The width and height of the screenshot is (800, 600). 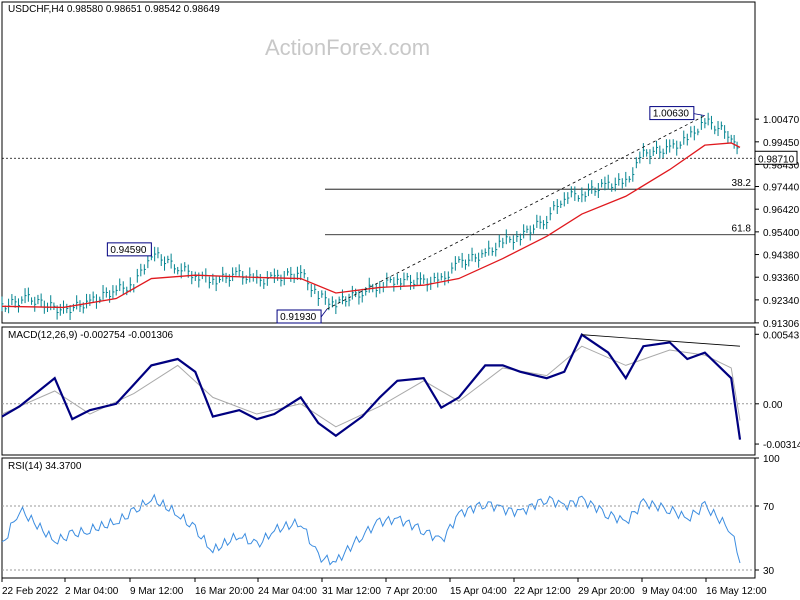 I want to click on rsi-y-tick-label: 70, so click(x=769, y=507).